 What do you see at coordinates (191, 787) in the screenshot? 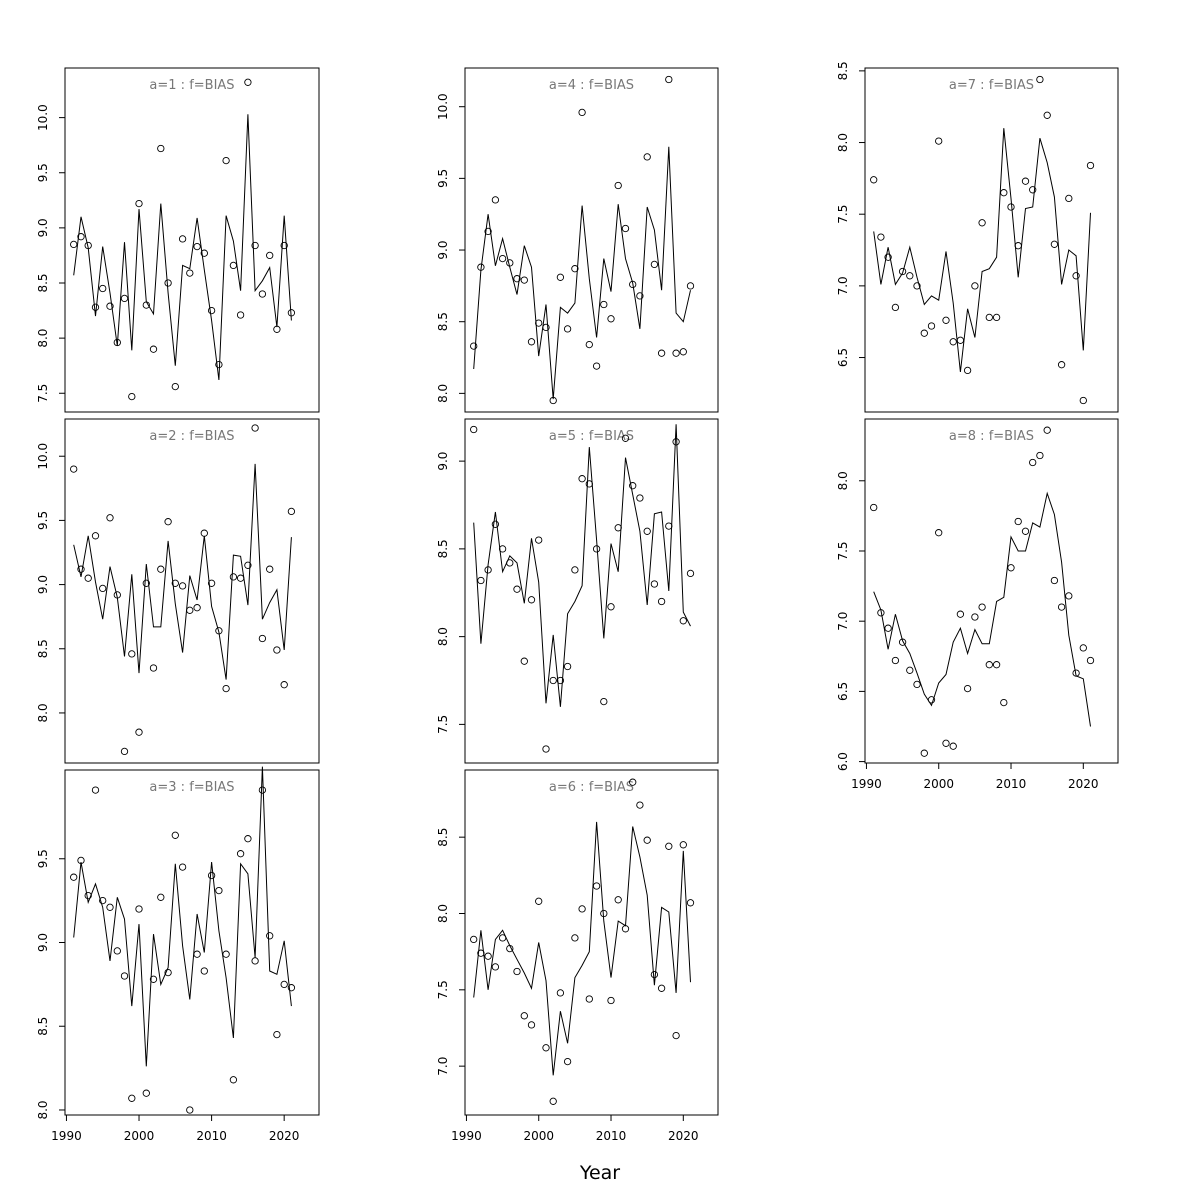
I see `panel-title: a=3 : f=BIAS` at bounding box center [191, 787].